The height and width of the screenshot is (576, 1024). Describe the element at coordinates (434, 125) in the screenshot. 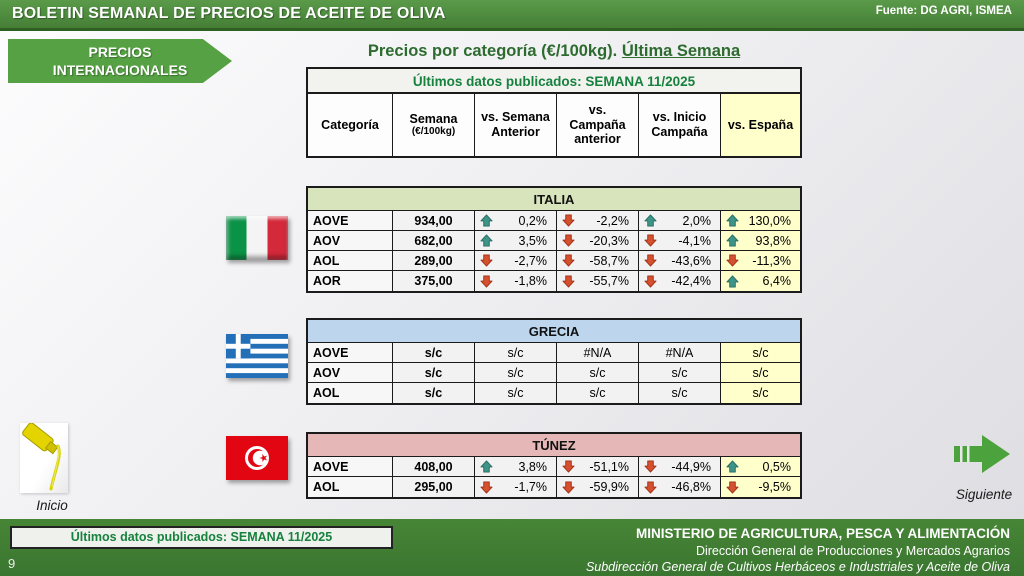

I see `column-header-semana: Semana (€/100kg)` at that location.